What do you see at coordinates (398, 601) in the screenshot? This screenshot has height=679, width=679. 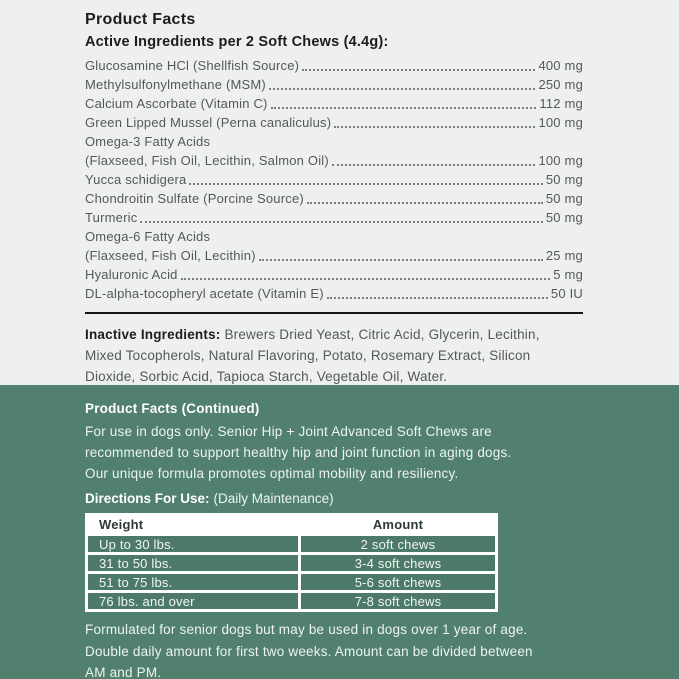 I see `dosage-amount: 7-8 soft chews` at bounding box center [398, 601].